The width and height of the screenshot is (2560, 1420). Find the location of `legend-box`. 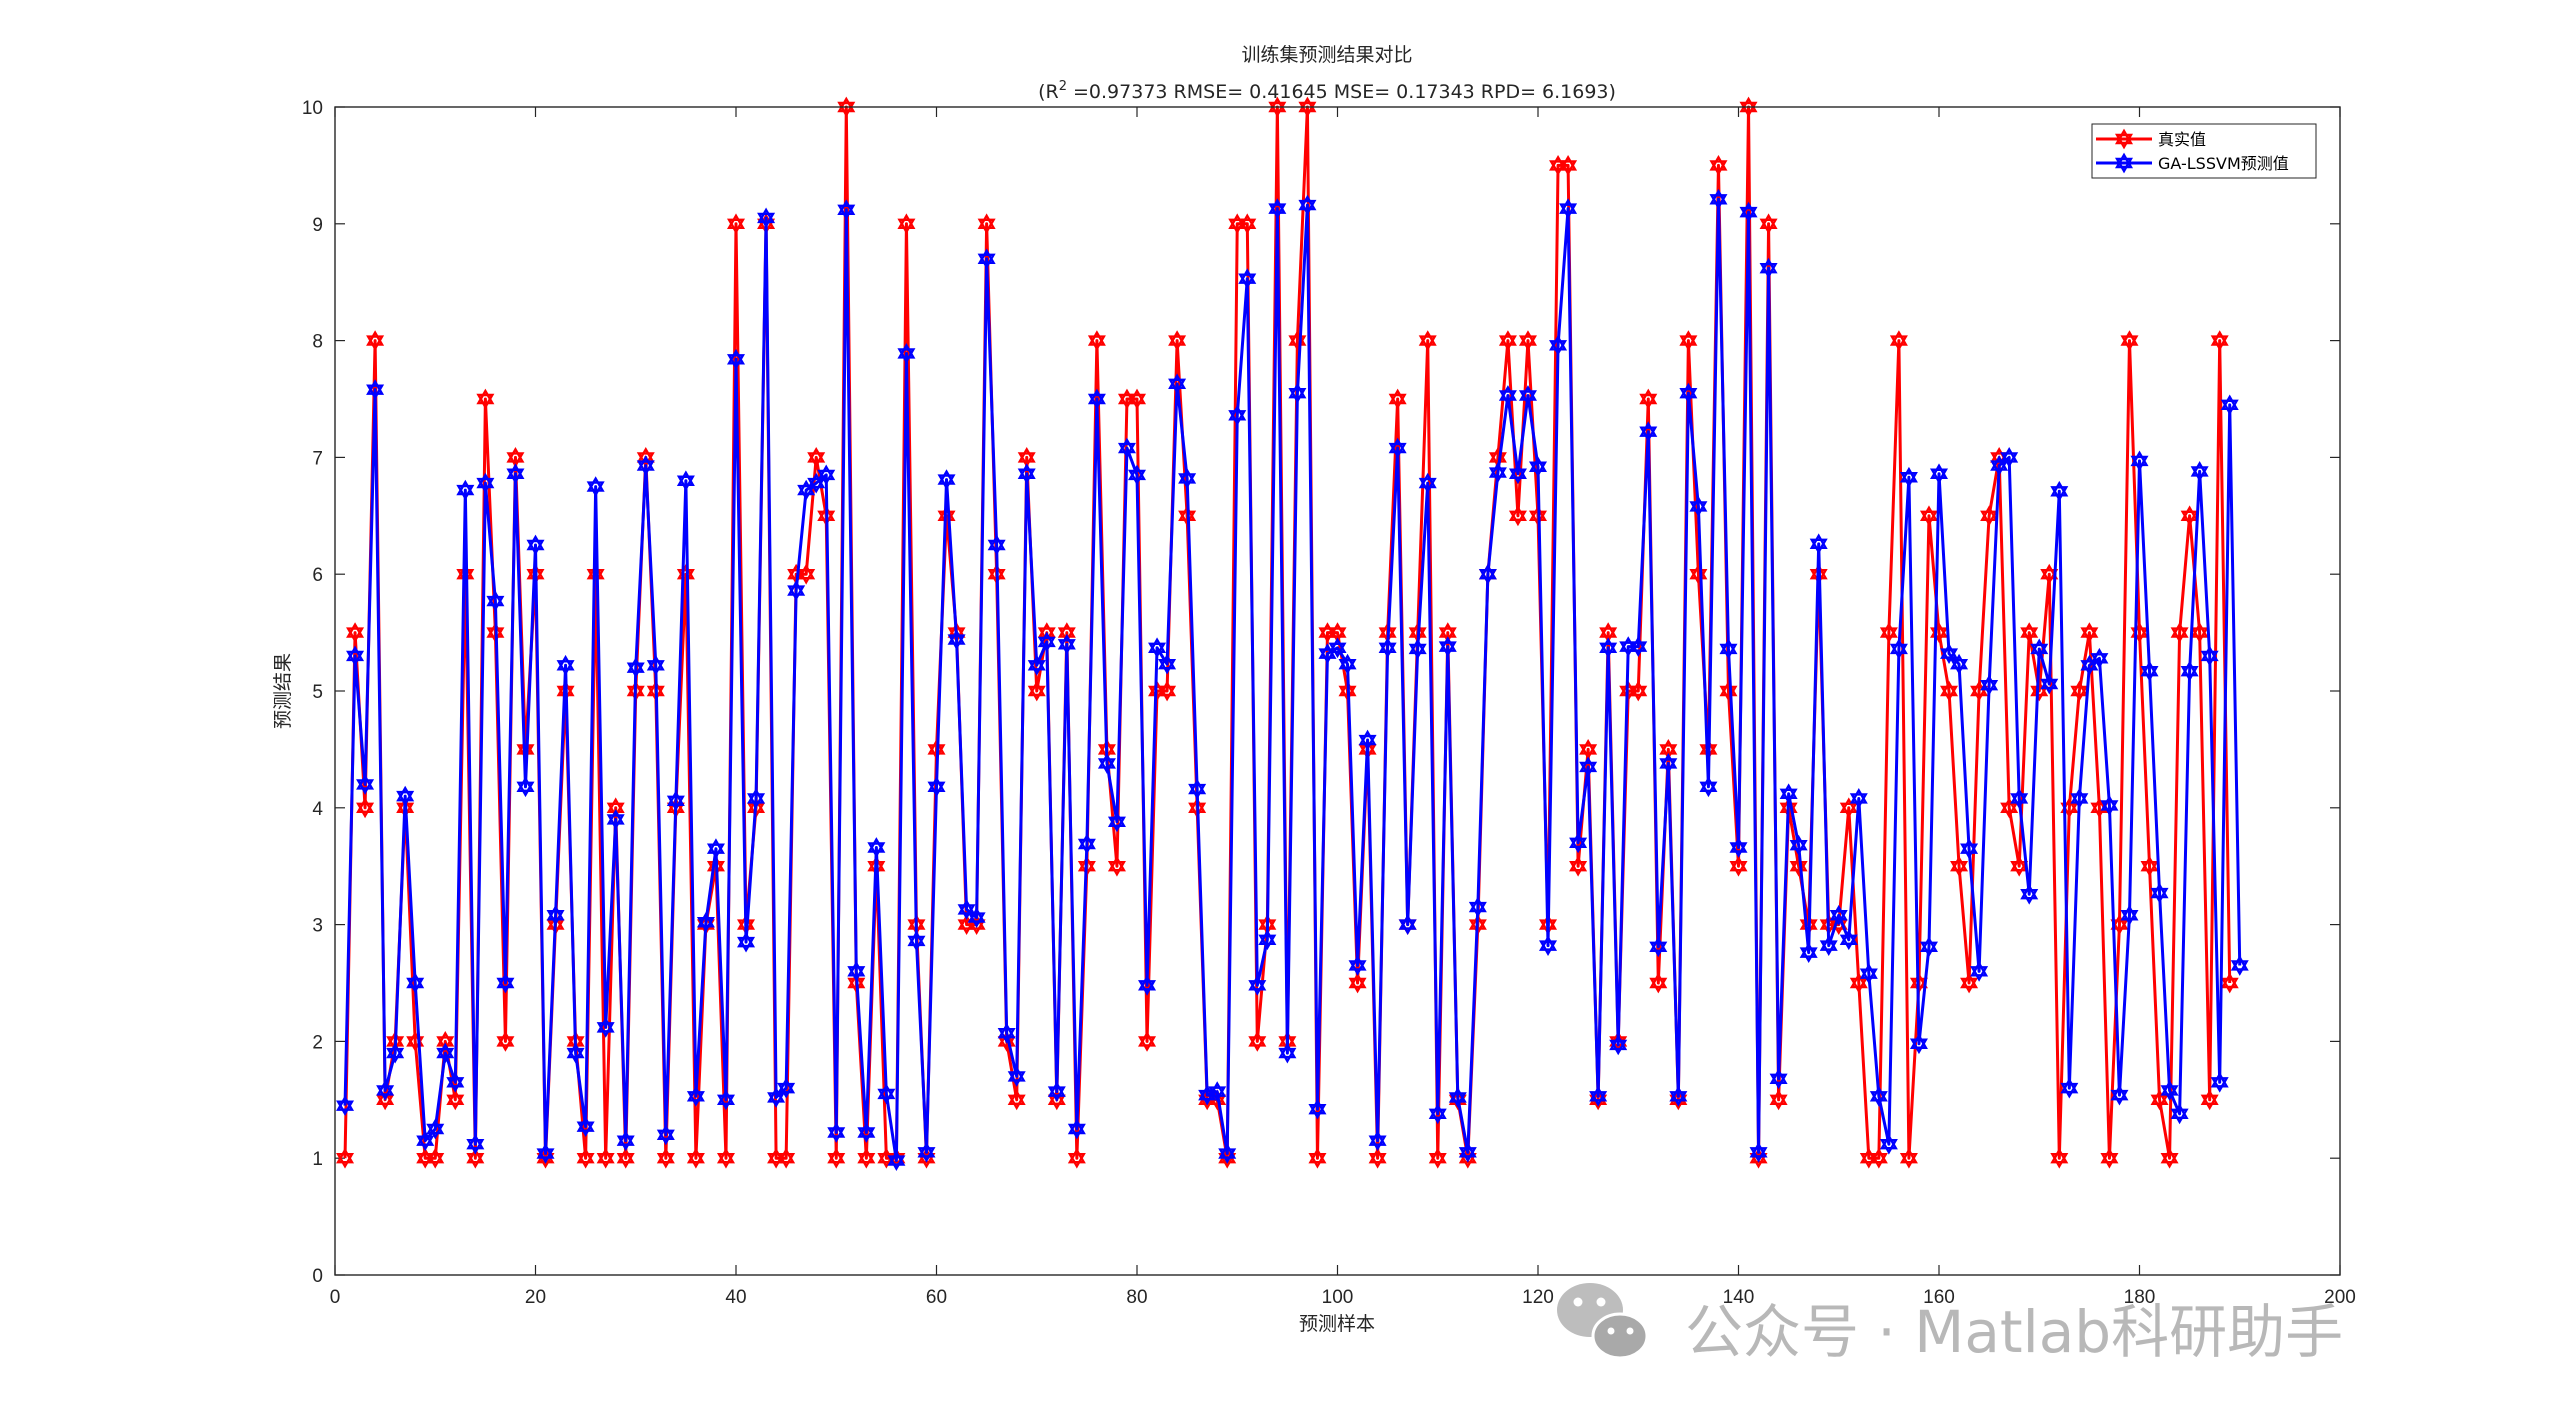

legend-box is located at coordinates (2204, 151).